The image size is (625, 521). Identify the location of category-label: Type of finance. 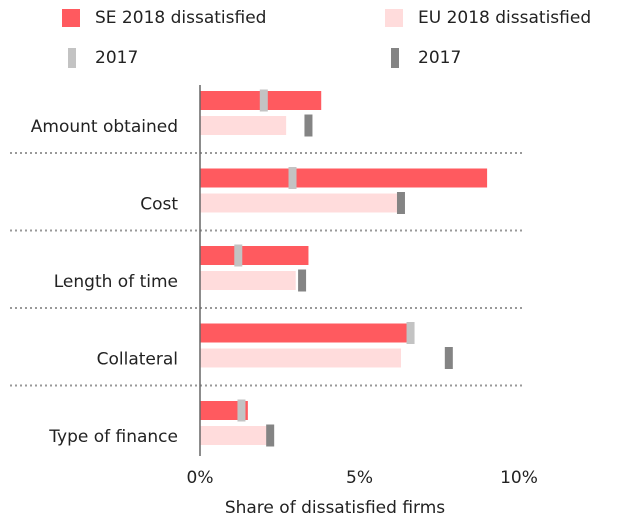
(113, 437).